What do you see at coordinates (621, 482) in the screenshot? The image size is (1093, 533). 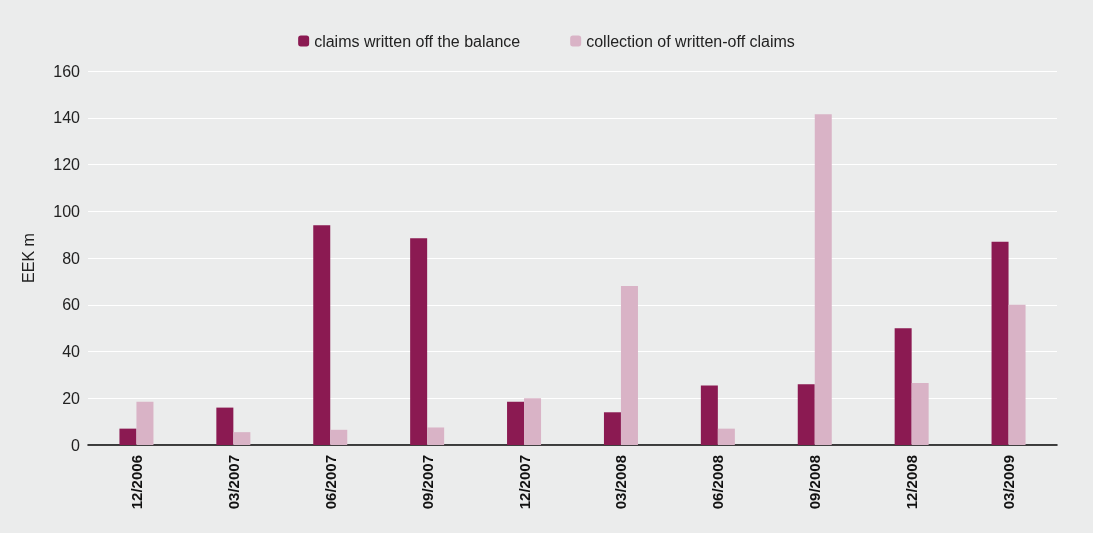 I see `x-tick-label: 03/2008` at bounding box center [621, 482].